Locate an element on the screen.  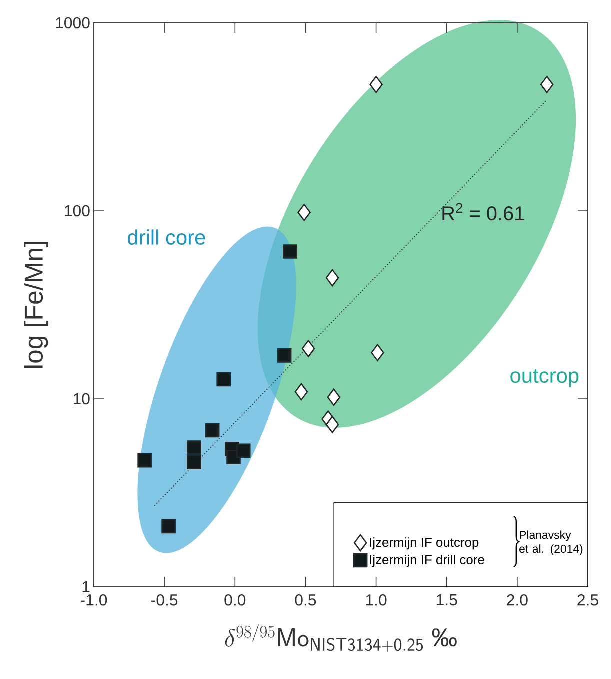
x-tick-label: -1.0 is located at coordinates (94, 600).